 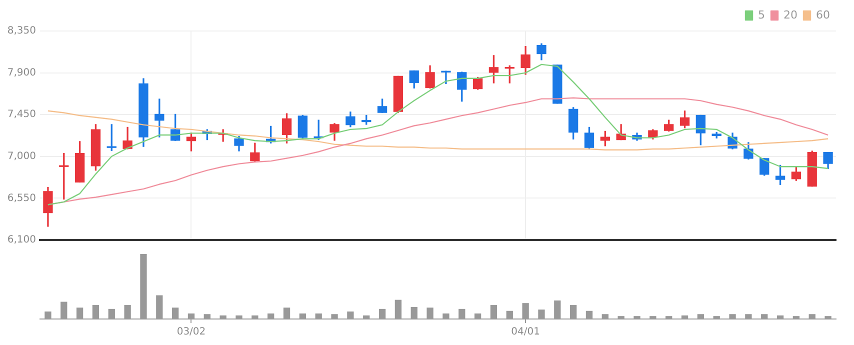 What do you see at coordinates (525, 332) in the screenshot?
I see `x-tick-label: 04/01` at bounding box center [525, 332].